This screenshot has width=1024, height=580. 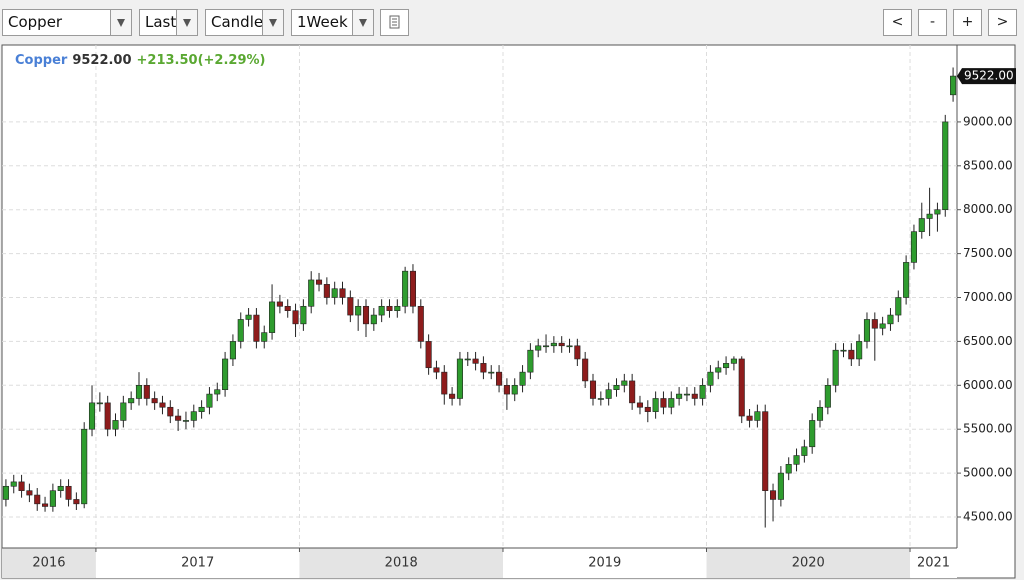 What do you see at coordinates (932, 22) in the screenshot?
I see `nav-button: -` at bounding box center [932, 22].